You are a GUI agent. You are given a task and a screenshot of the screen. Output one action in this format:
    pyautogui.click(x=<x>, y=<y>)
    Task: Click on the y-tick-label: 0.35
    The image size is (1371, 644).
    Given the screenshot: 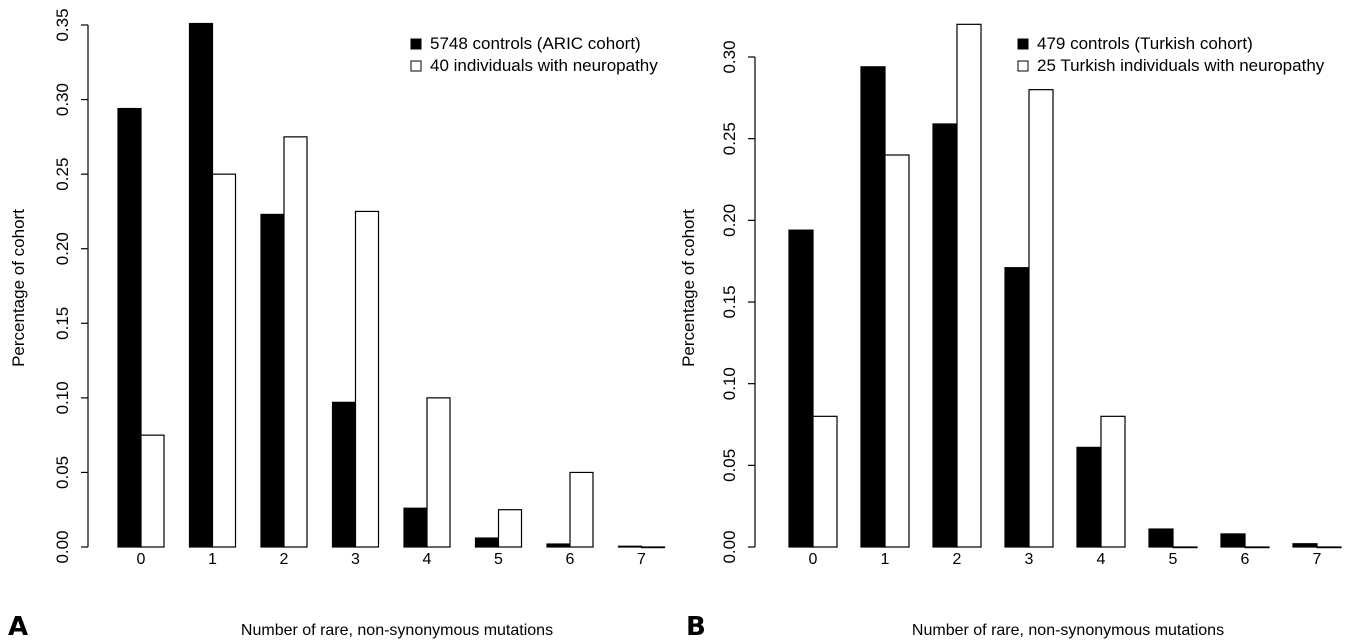 What is the action you would take?
    pyautogui.click(x=62, y=24)
    